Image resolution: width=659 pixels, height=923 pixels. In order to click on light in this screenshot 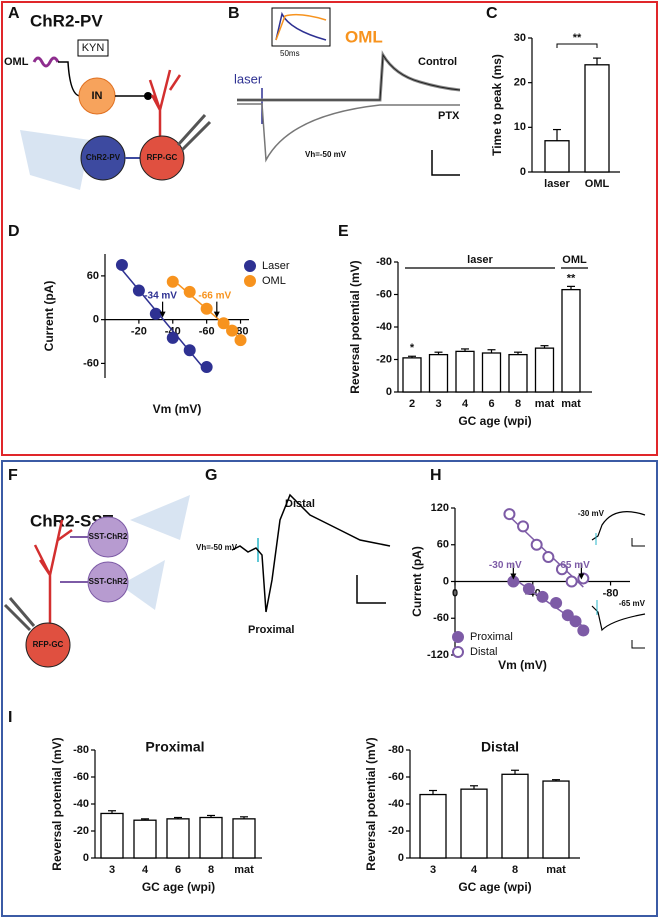, I will do `click(155, 552)`.